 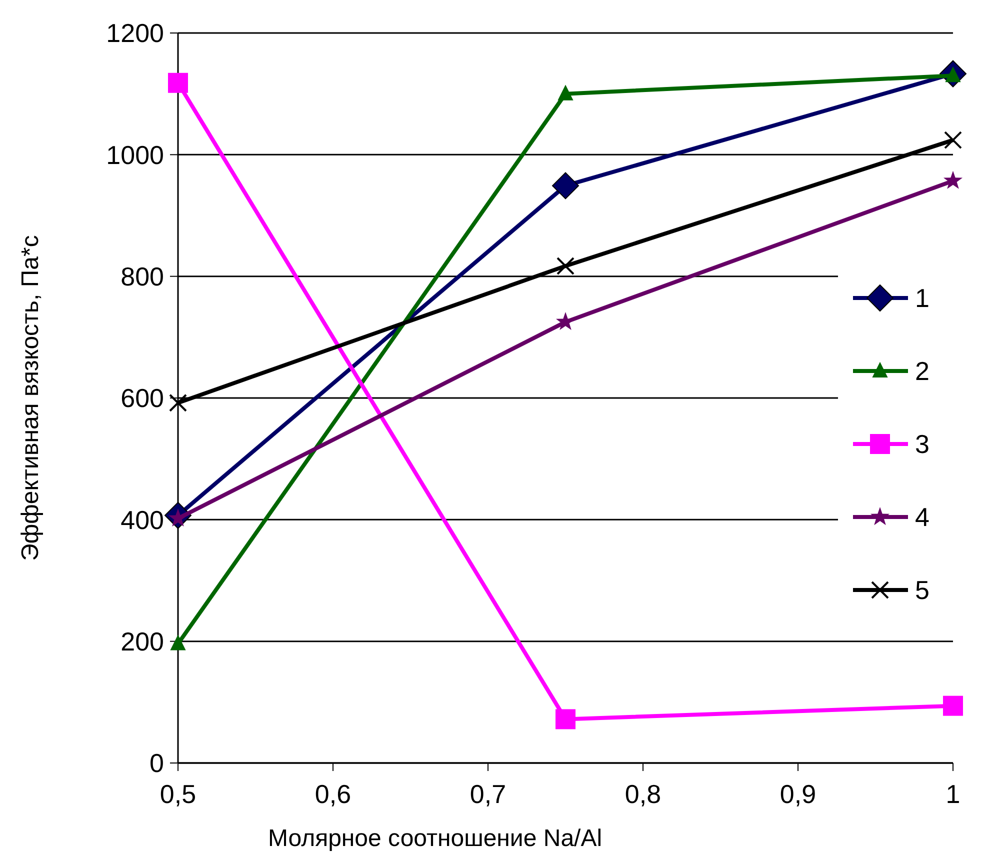 I want to click on y-tick-label: 400, so click(x=142, y=519).